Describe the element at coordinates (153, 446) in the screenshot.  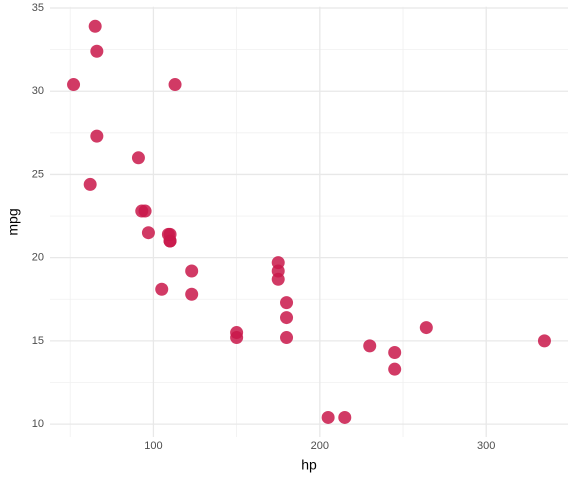
I see `x-tick-label: 100` at that location.